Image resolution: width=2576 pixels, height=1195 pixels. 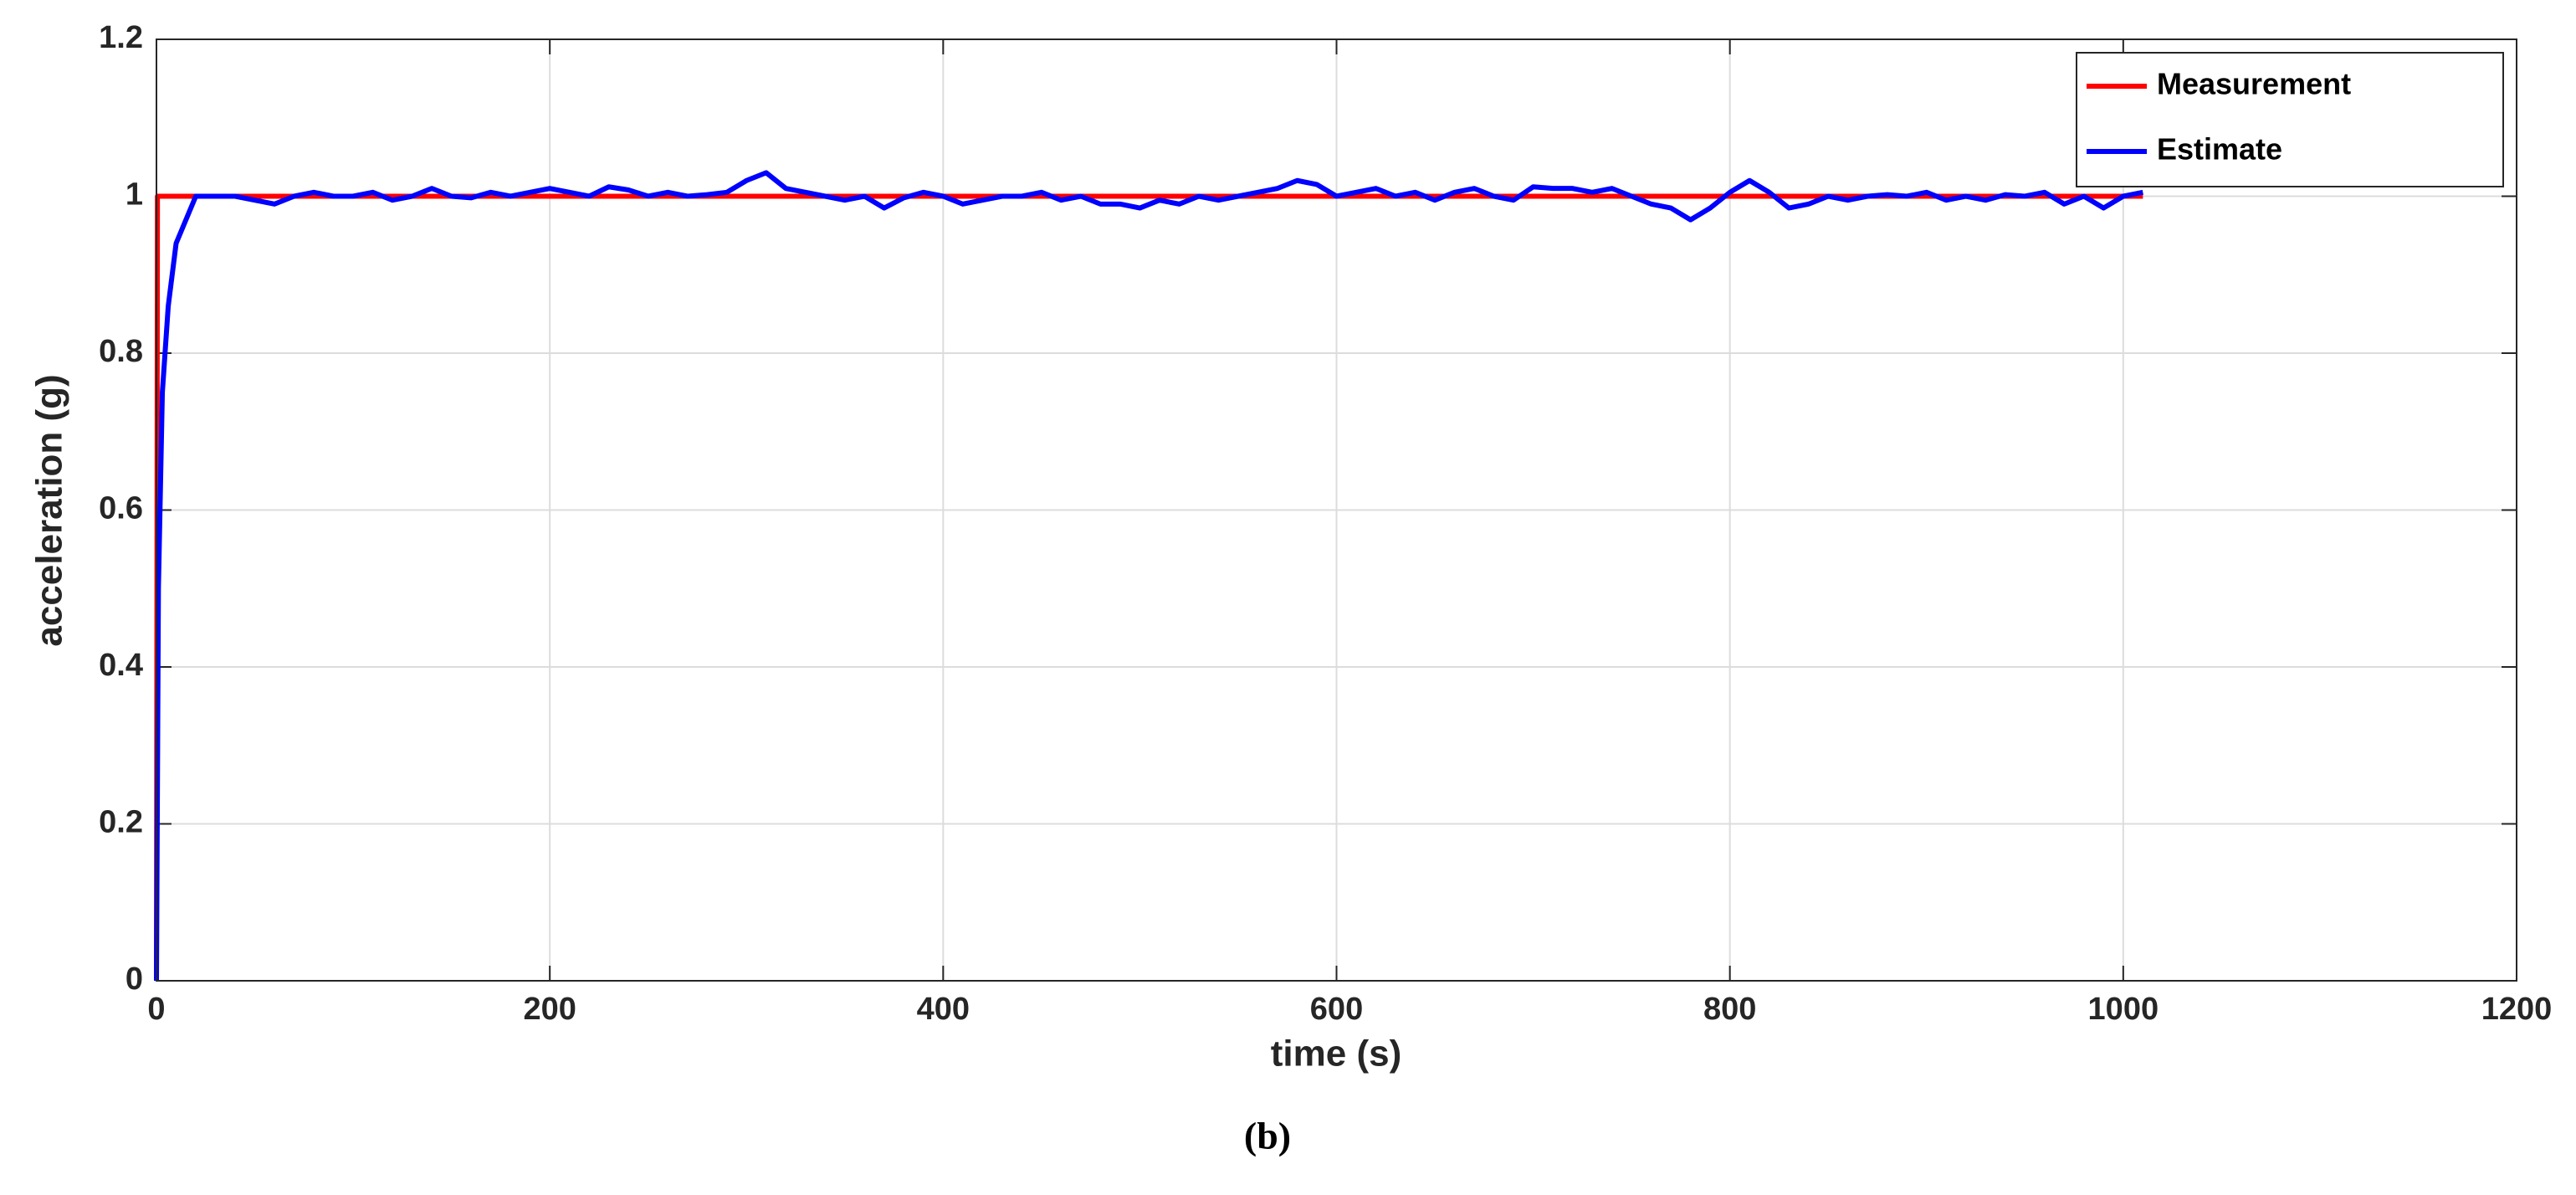 What do you see at coordinates (134, 195) in the screenshot?
I see `y-tick-label: 1` at bounding box center [134, 195].